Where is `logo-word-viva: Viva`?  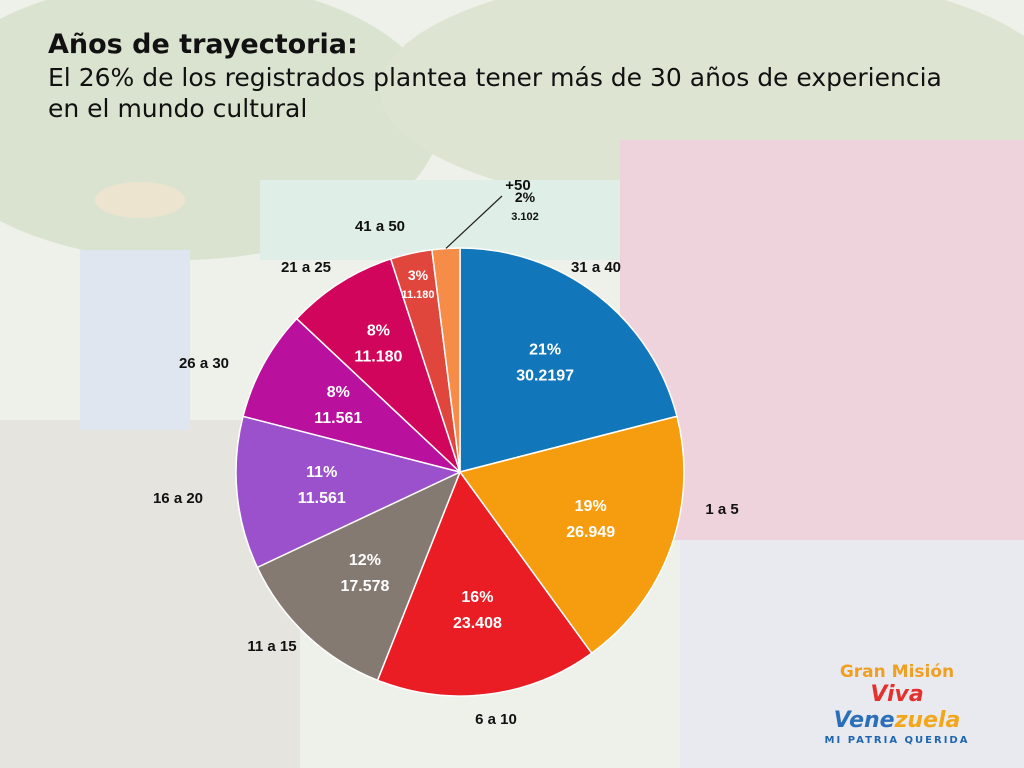
logo-word-viva: Viva is located at coordinates (897, 694).